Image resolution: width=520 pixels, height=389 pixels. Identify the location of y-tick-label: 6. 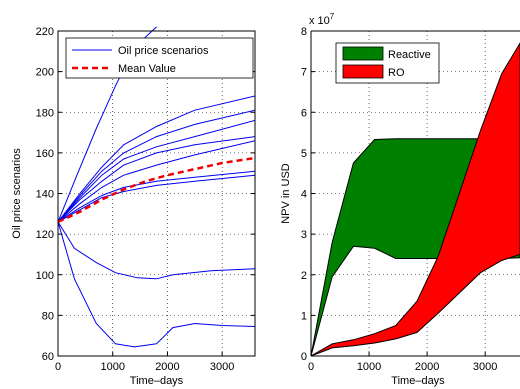
(304, 113).